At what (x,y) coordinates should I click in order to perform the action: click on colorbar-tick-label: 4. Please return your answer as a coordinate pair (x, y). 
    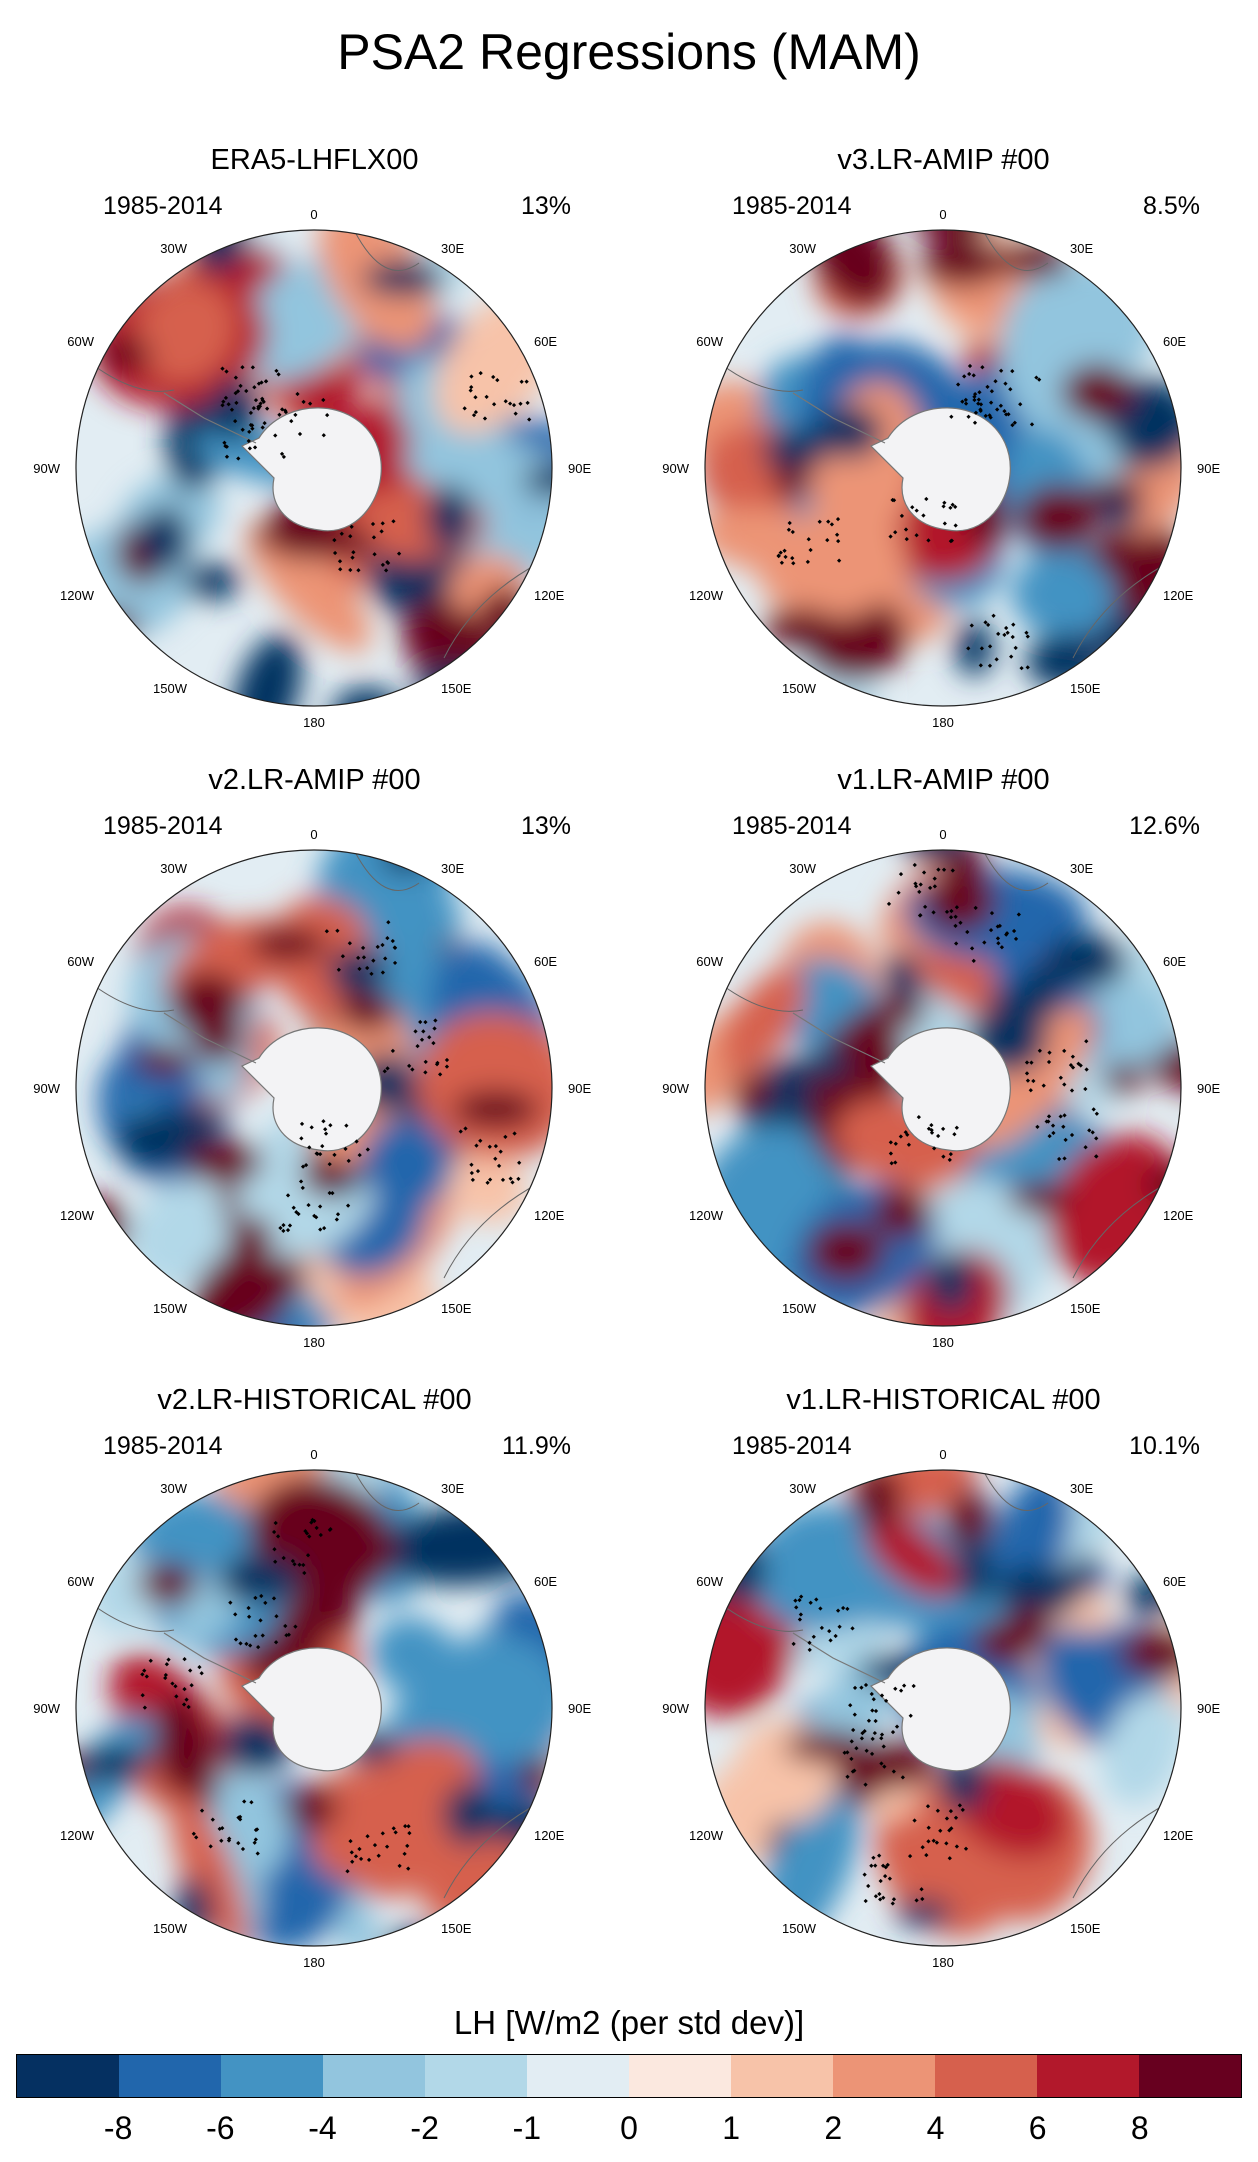
    Looking at the image, I should click on (935, 2128).